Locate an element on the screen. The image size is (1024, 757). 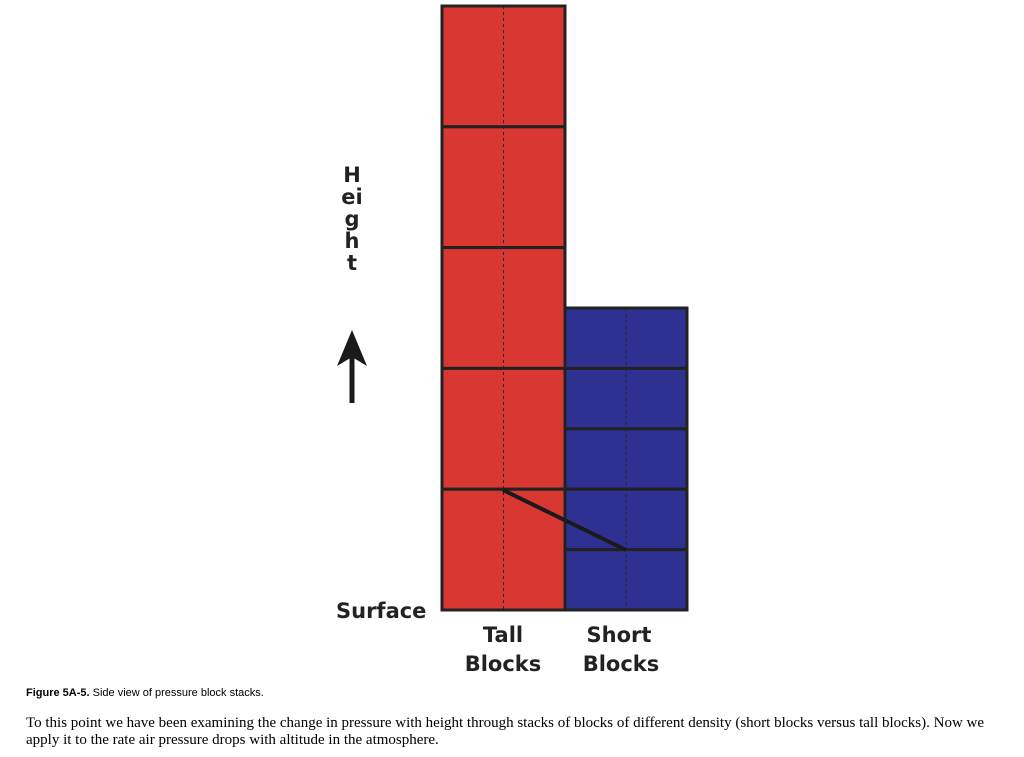
block is located at coordinates (503, 549).